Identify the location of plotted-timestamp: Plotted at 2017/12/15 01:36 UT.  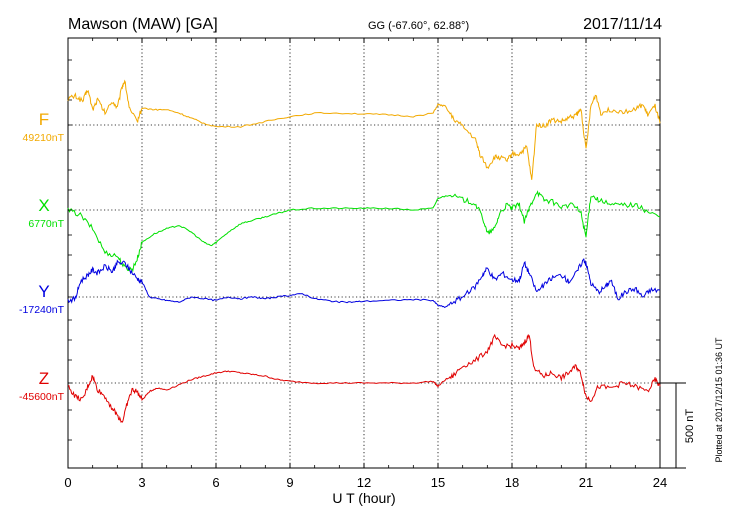
(719, 400).